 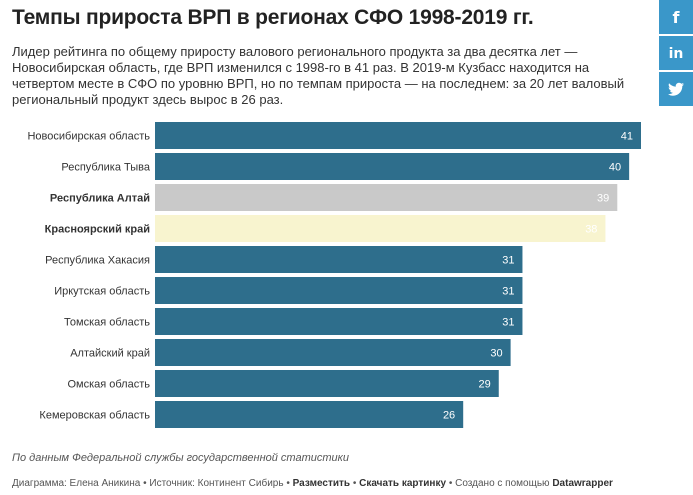 What do you see at coordinates (615, 168) in the screenshot?
I see `bar-value-label: 40` at bounding box center [615, 168].